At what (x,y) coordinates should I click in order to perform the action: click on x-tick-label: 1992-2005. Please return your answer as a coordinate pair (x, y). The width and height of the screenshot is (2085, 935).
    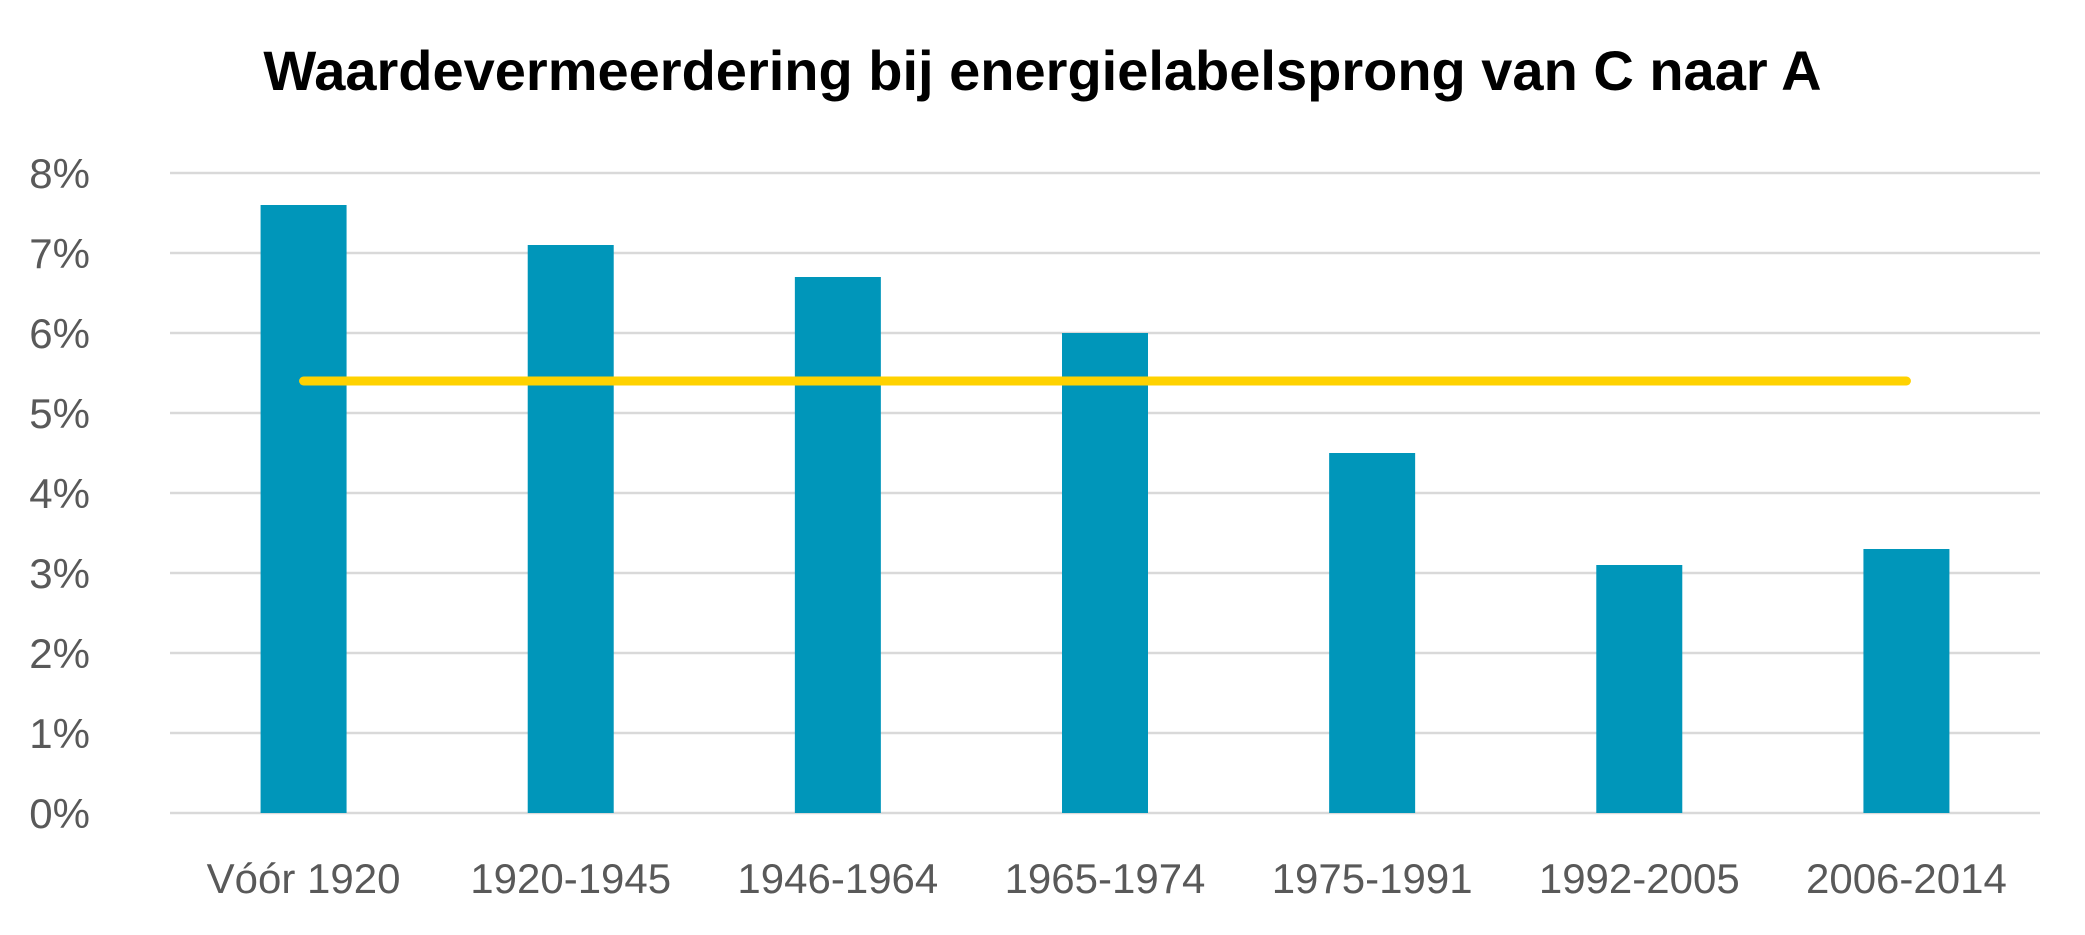
    Looking at the image, I should click on (1639, 878).